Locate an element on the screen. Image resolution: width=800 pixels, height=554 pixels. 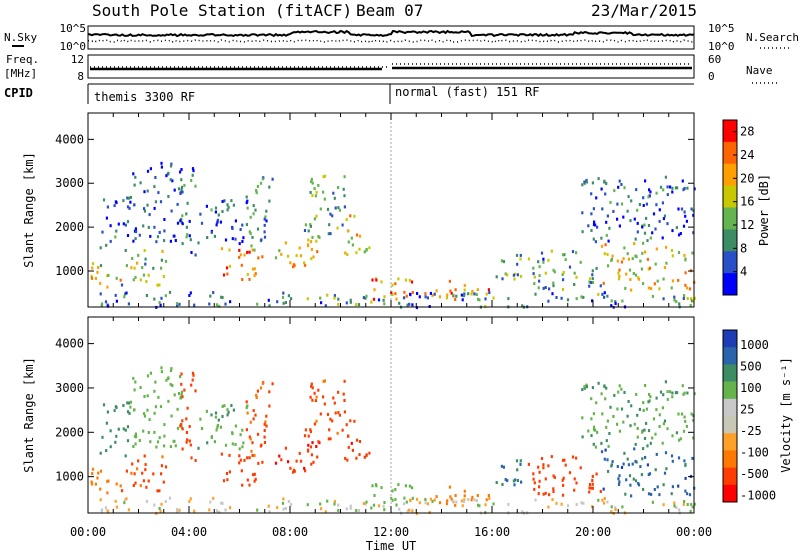
power-ytick-label-0: 1000 is located at coordinates (69, 271).